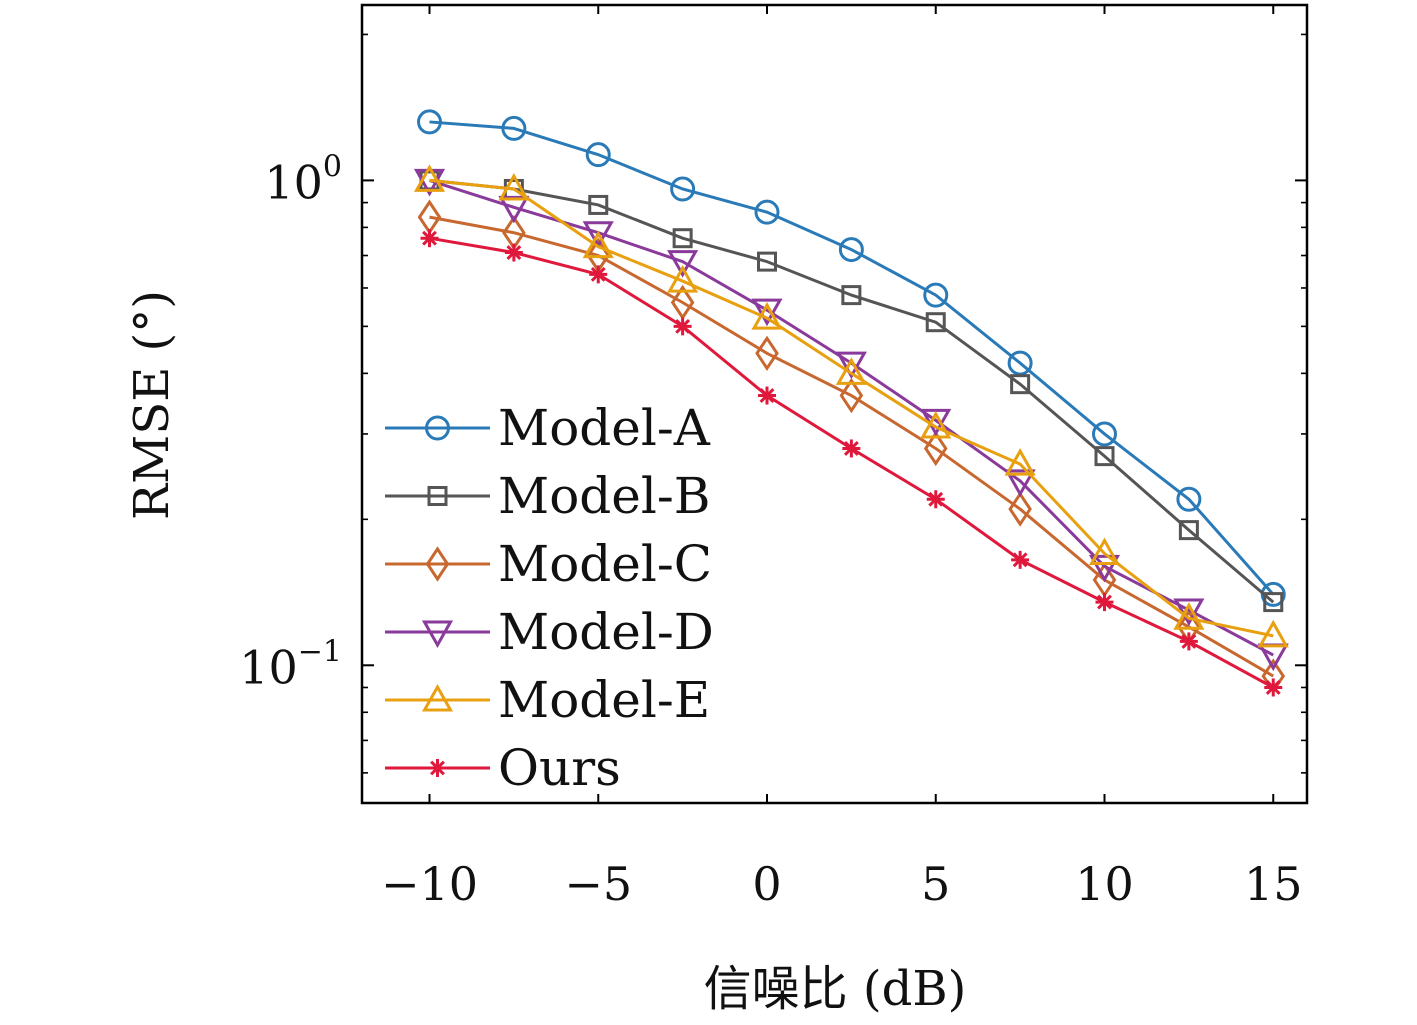 This screenshot has width=1417, height=1025. Describe the element at coordinates (766, 884) in the screenshot. I see `x-tick-label: 0` at that location.